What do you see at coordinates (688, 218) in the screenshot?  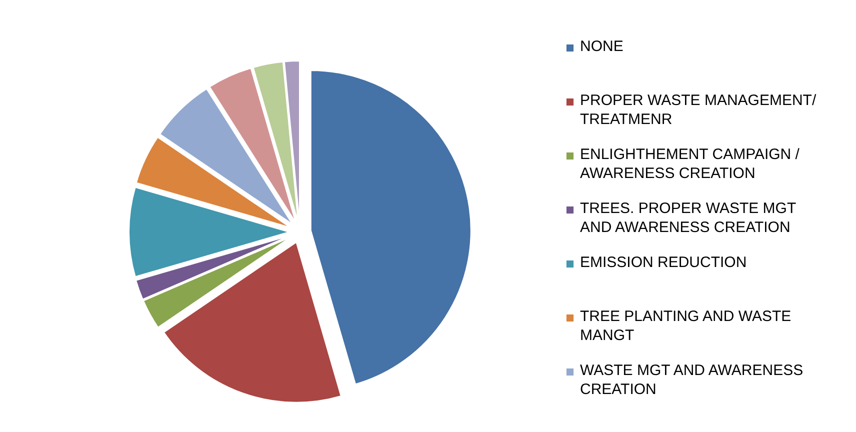 I see `legend-label: TREES. PROPER WASTE MGT AND AWARENESS CREATION` at bounding box center [688, 218].